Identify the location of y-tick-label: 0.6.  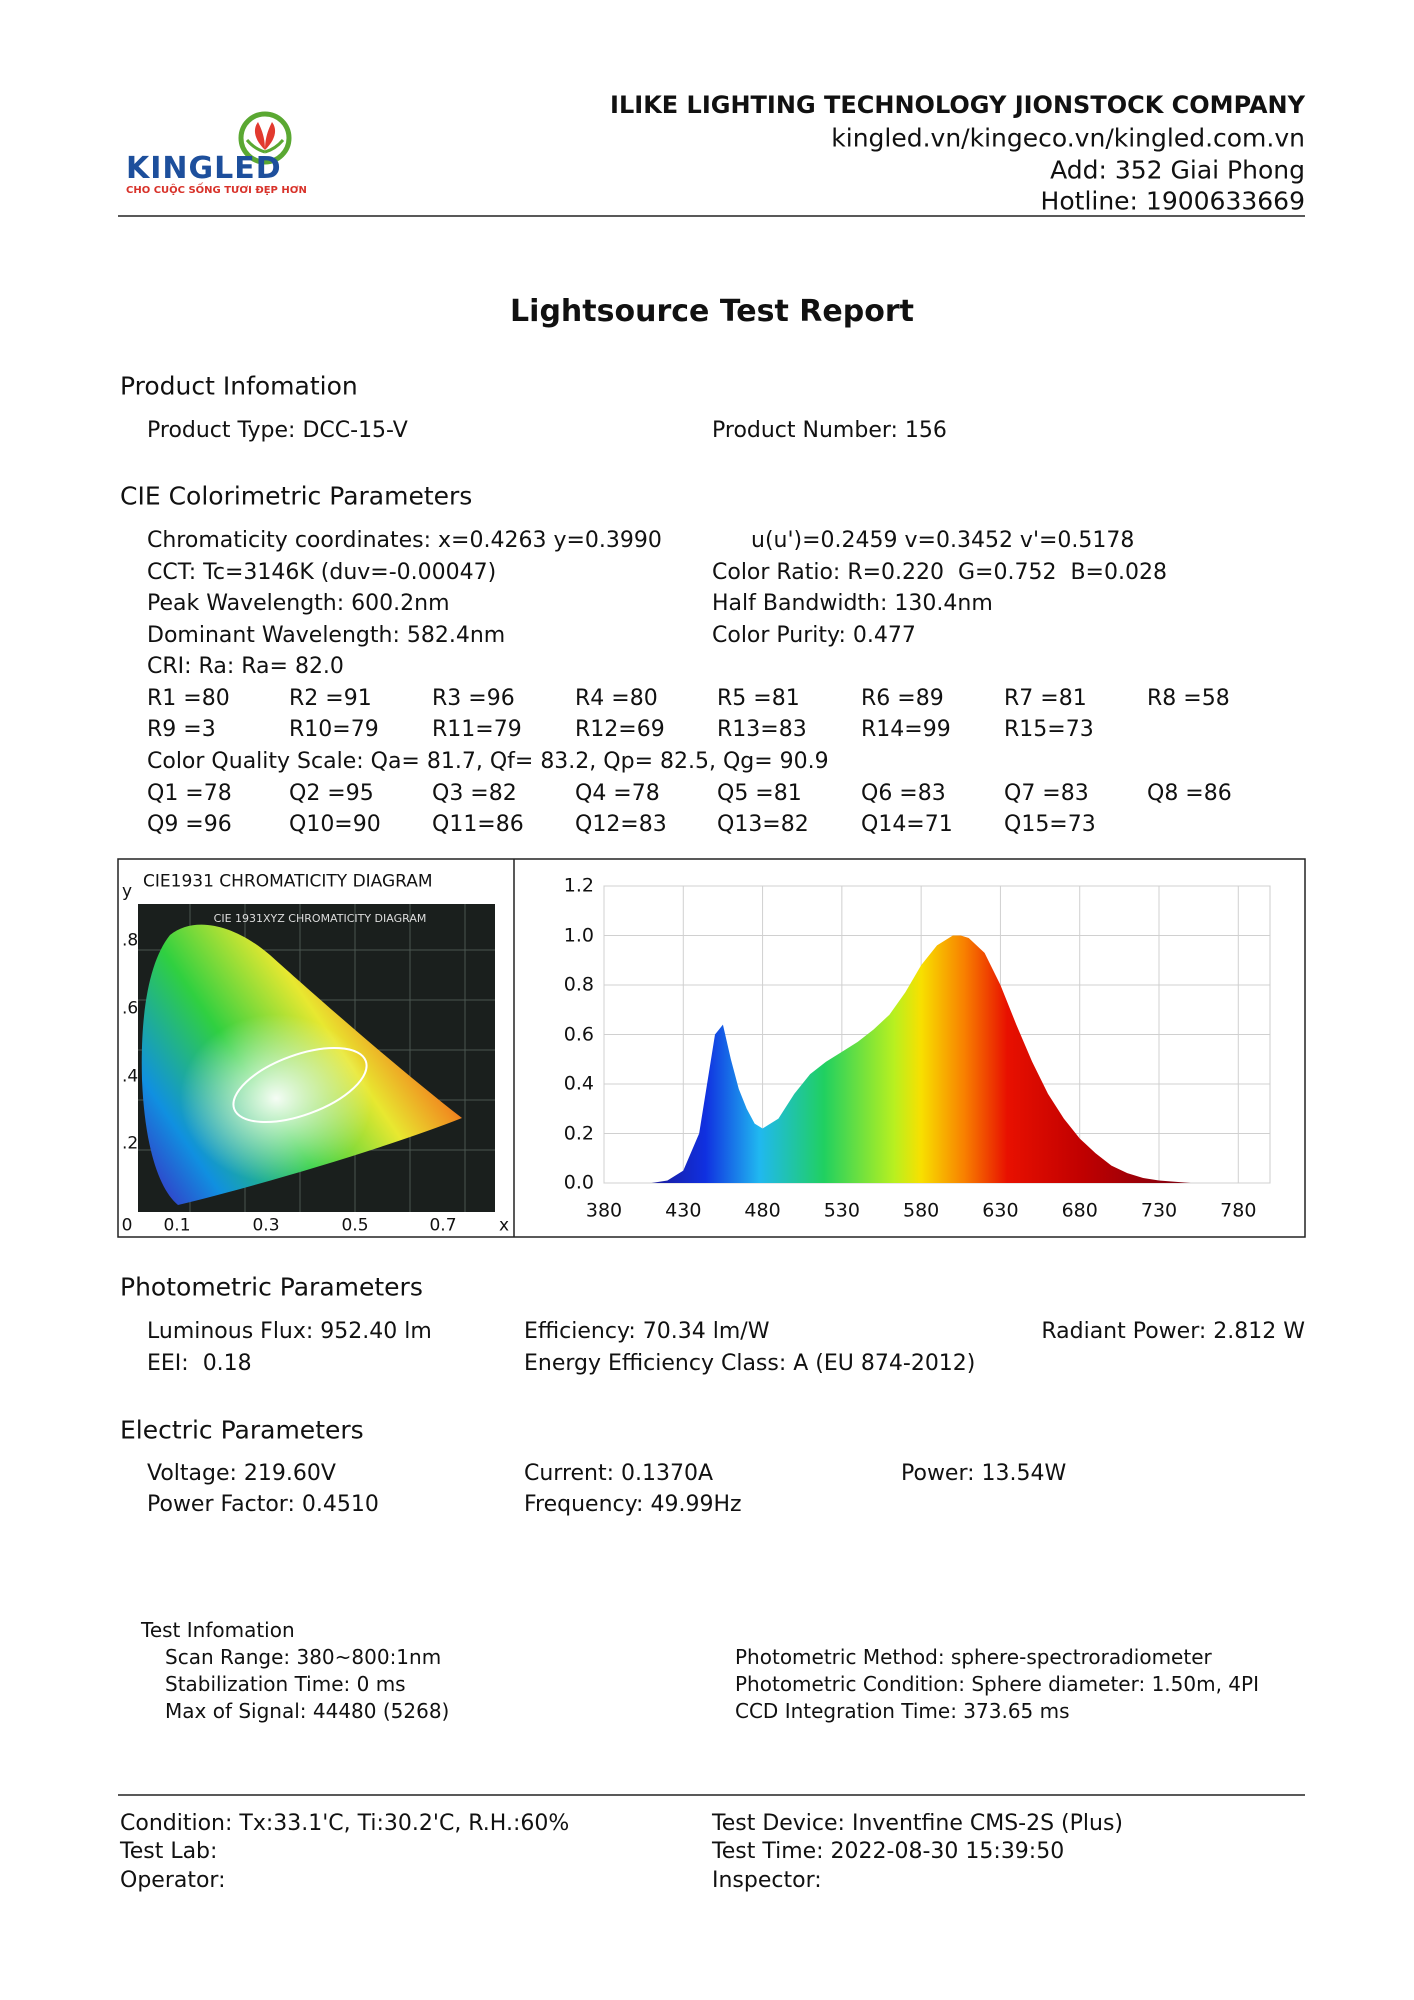
(578, 1034).